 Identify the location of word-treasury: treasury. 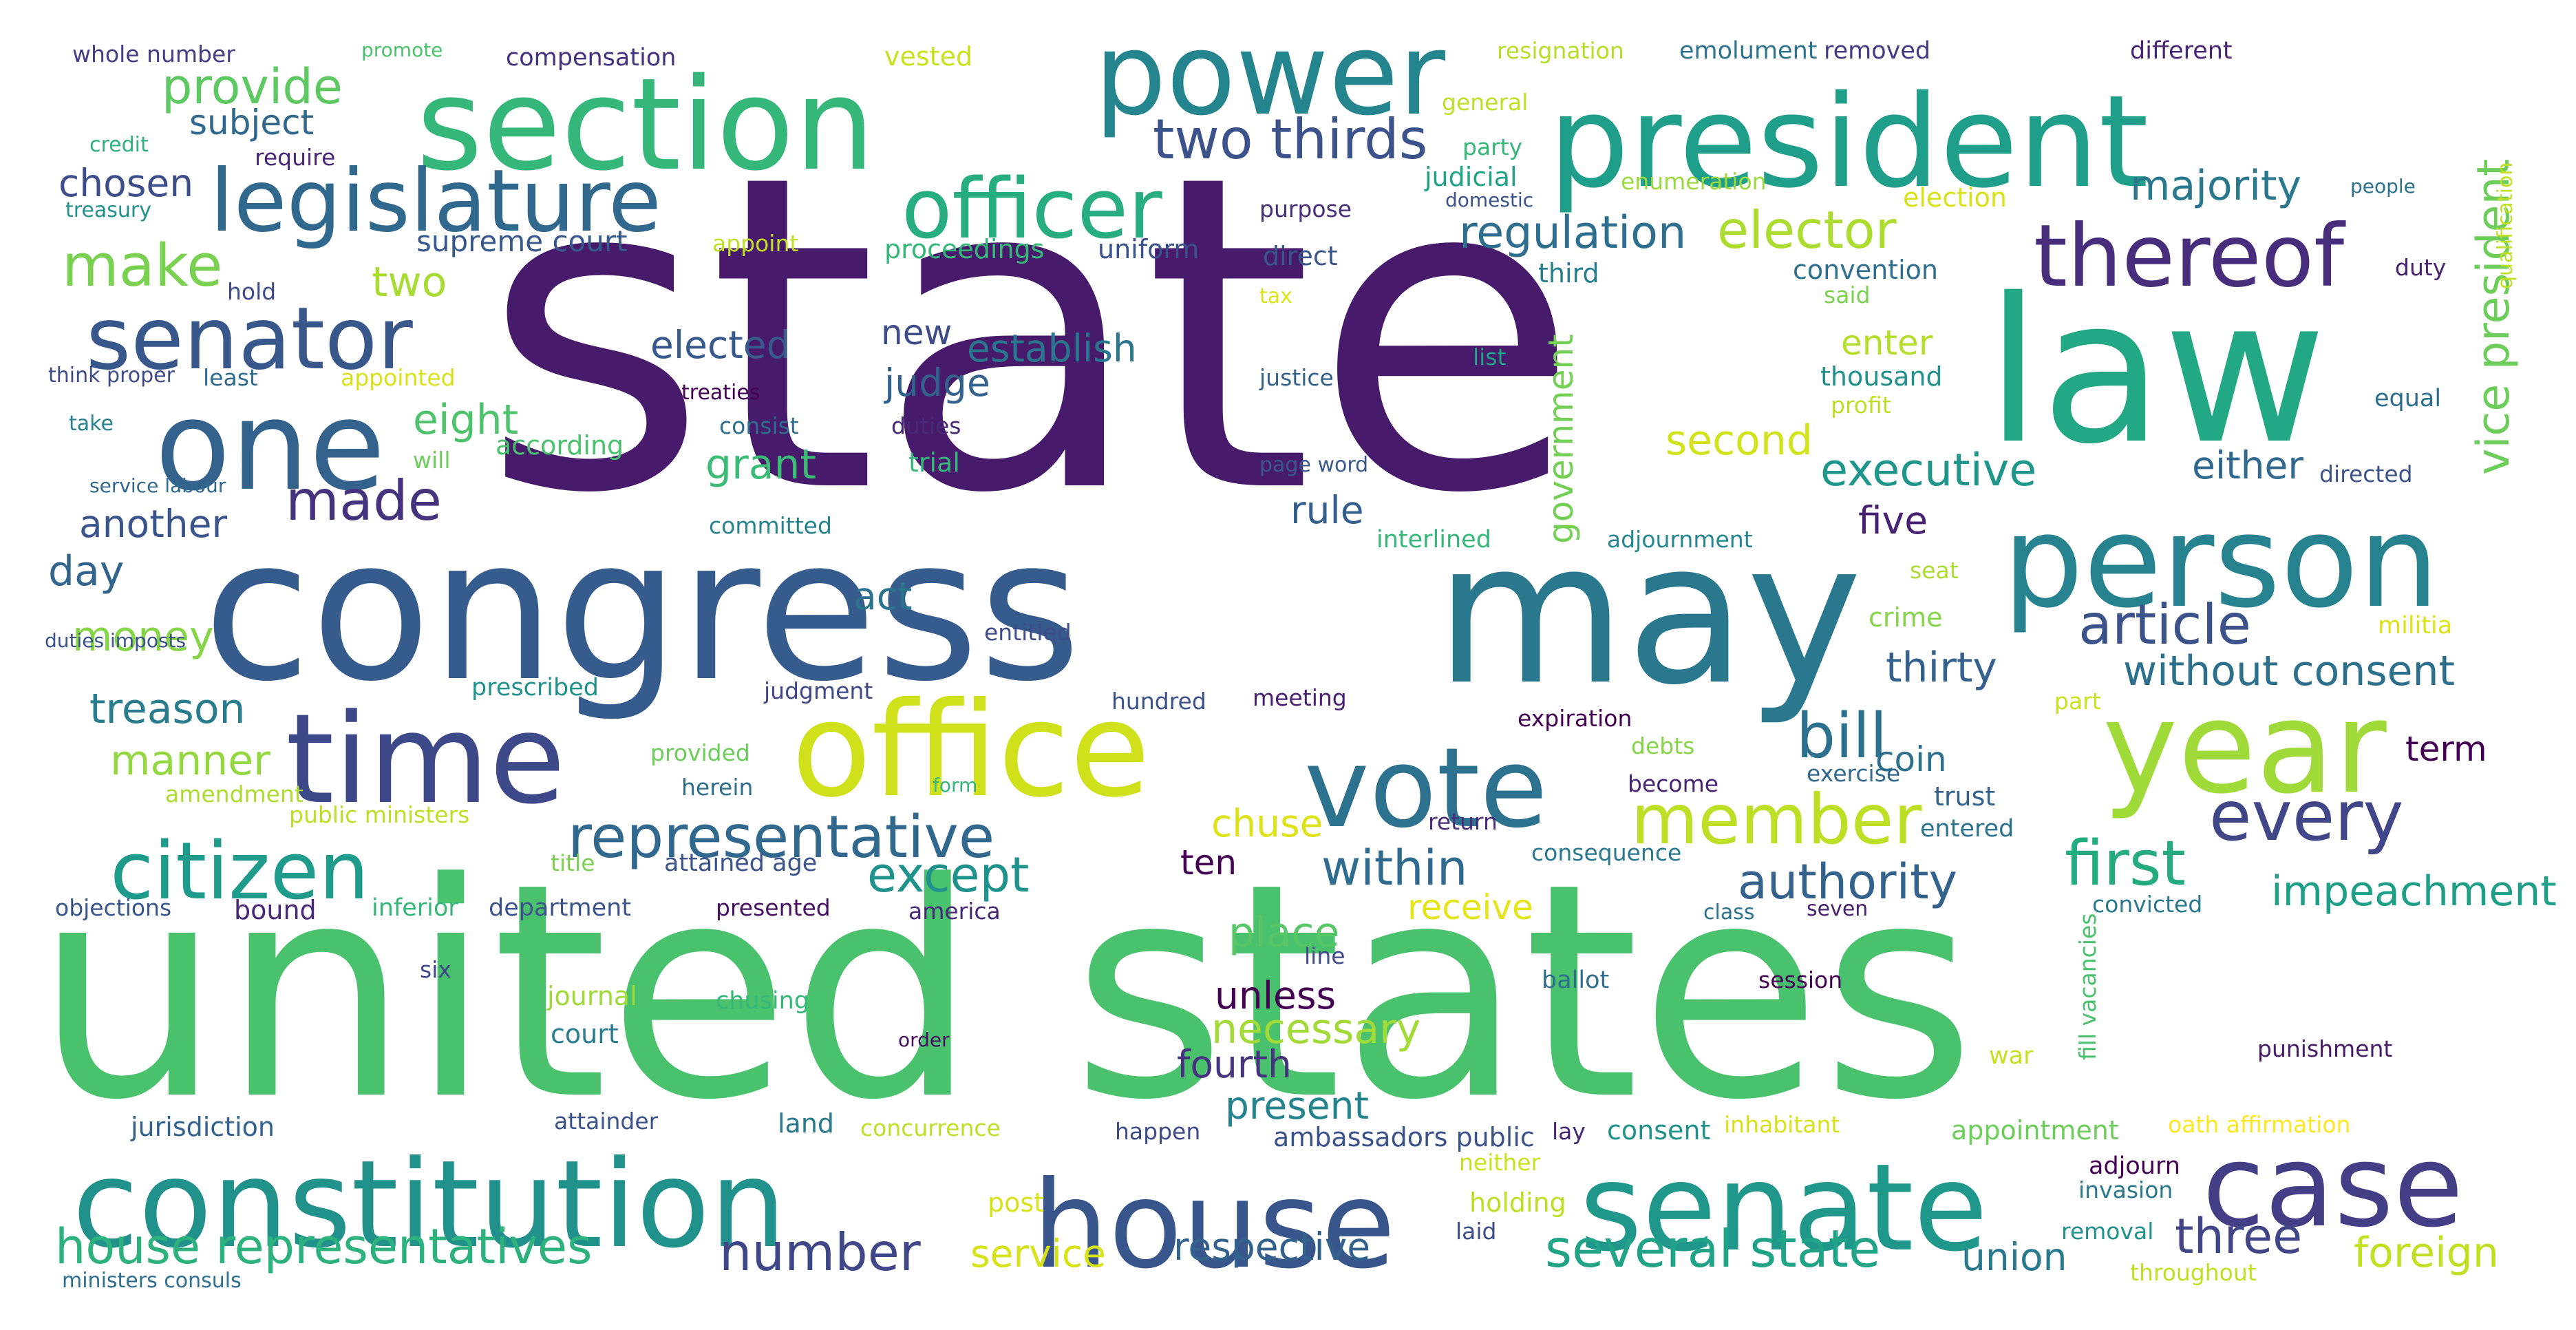
(108, 210).